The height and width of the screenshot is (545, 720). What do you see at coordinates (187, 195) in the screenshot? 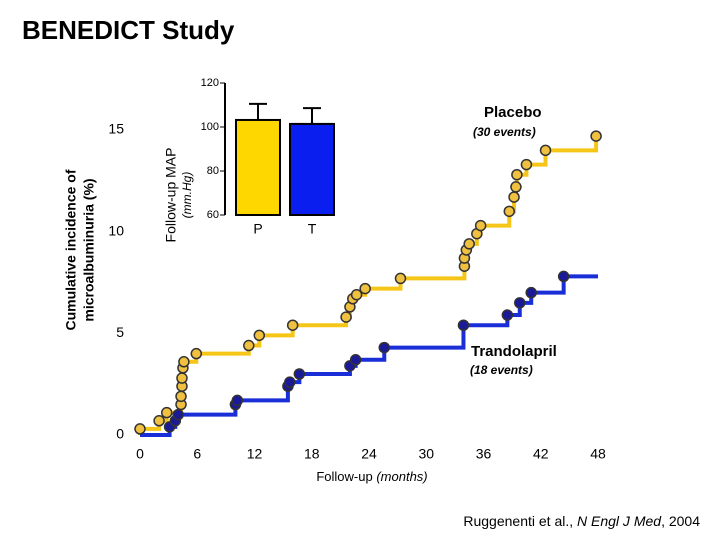
I see `inset-y-unit: (mm.Hg)` at bounding box center [187, 195].